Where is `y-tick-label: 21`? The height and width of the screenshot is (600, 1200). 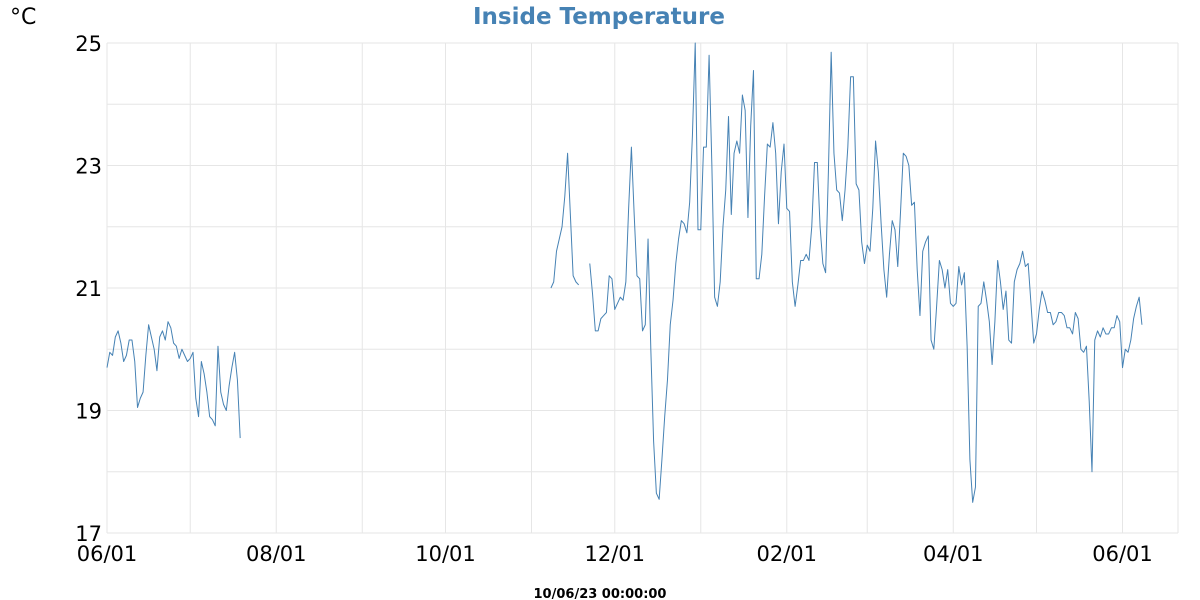
y-tick-label: 21 is located at coordinates (88, 289).